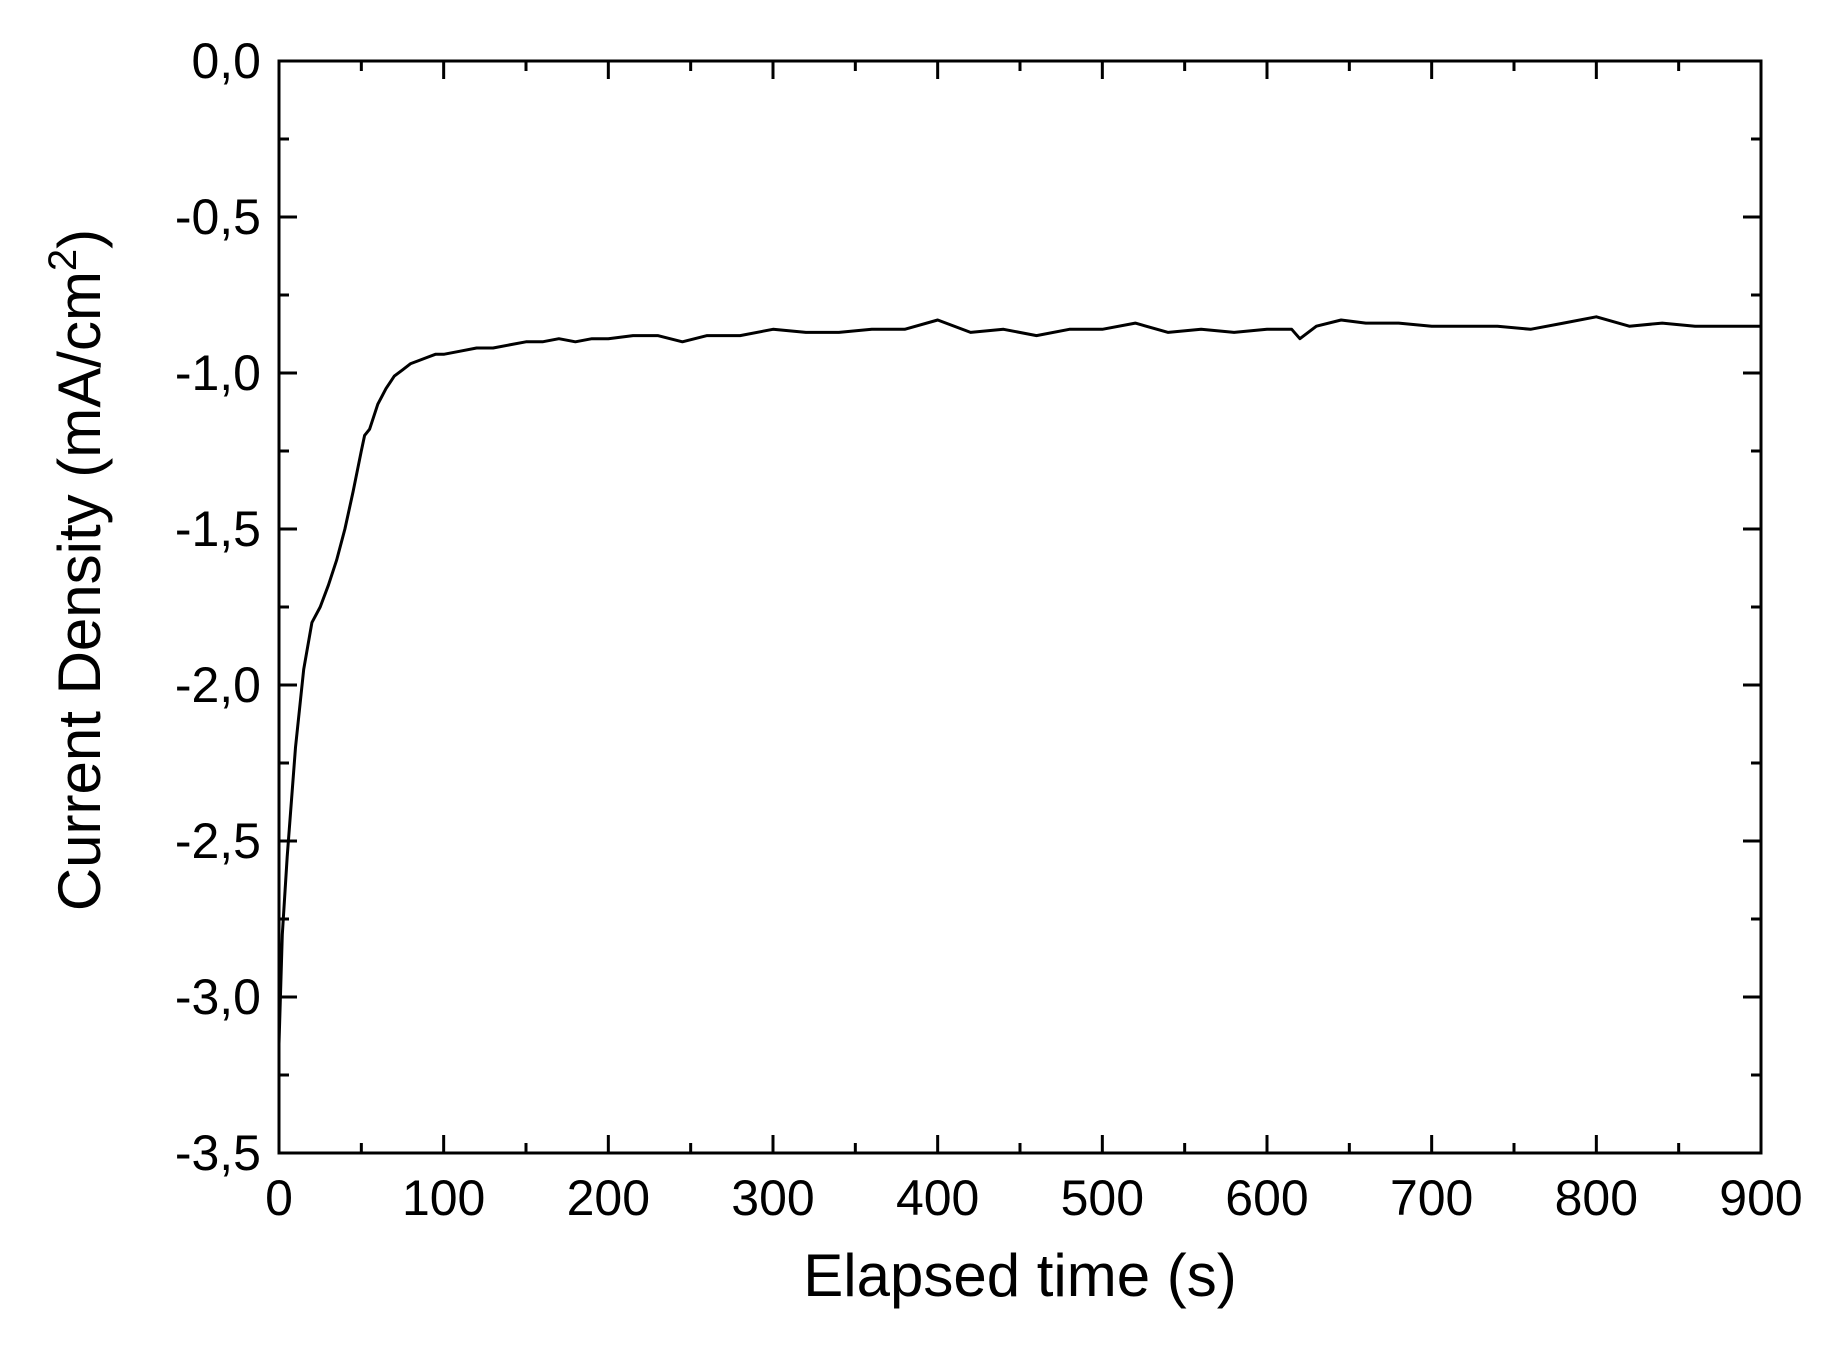 This screenshot has width=1822, height=1353. I want to click on x-tick-label: 600, so click(1266, 1198).